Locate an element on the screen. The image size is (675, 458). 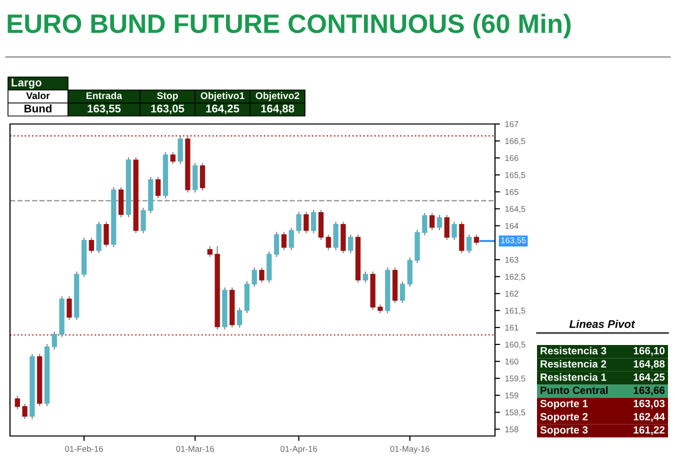
text: 162,44 is located at coordinates (649, 417).